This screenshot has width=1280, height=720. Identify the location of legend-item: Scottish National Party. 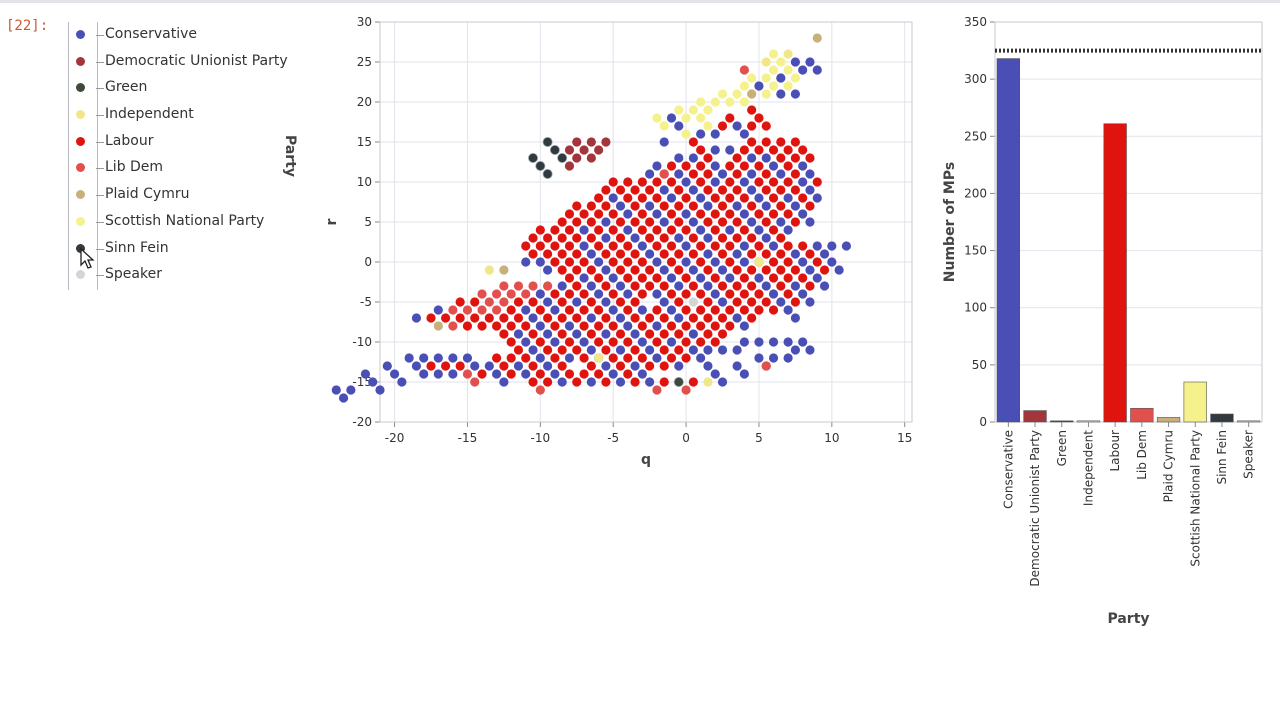
(200, 222).